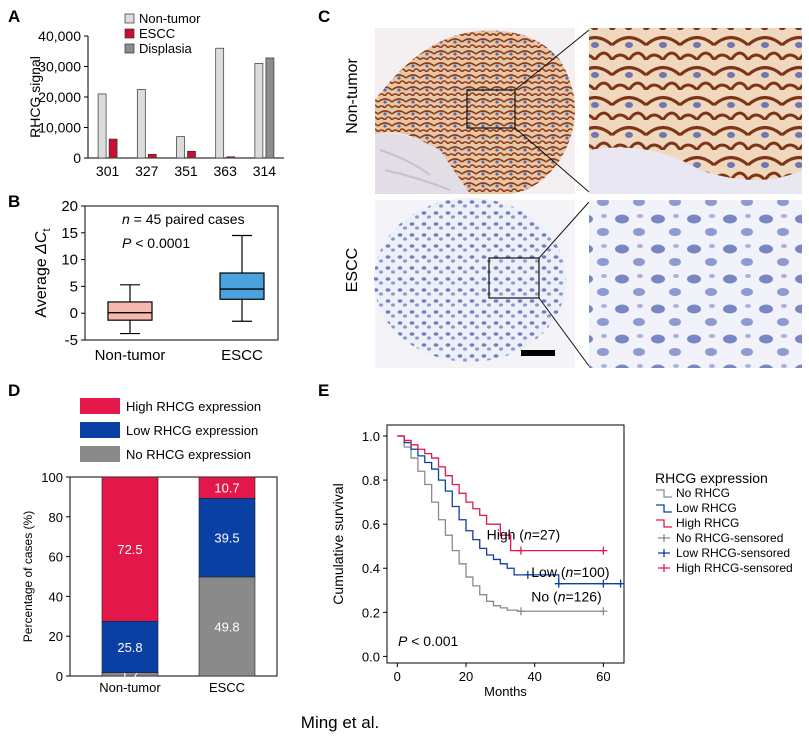  What do you see at coordinates (192, 430) in the screenshot?
I see `legend-label-low-rhcg-expression: Low RHCG expression` at bounding box center [192, 430].